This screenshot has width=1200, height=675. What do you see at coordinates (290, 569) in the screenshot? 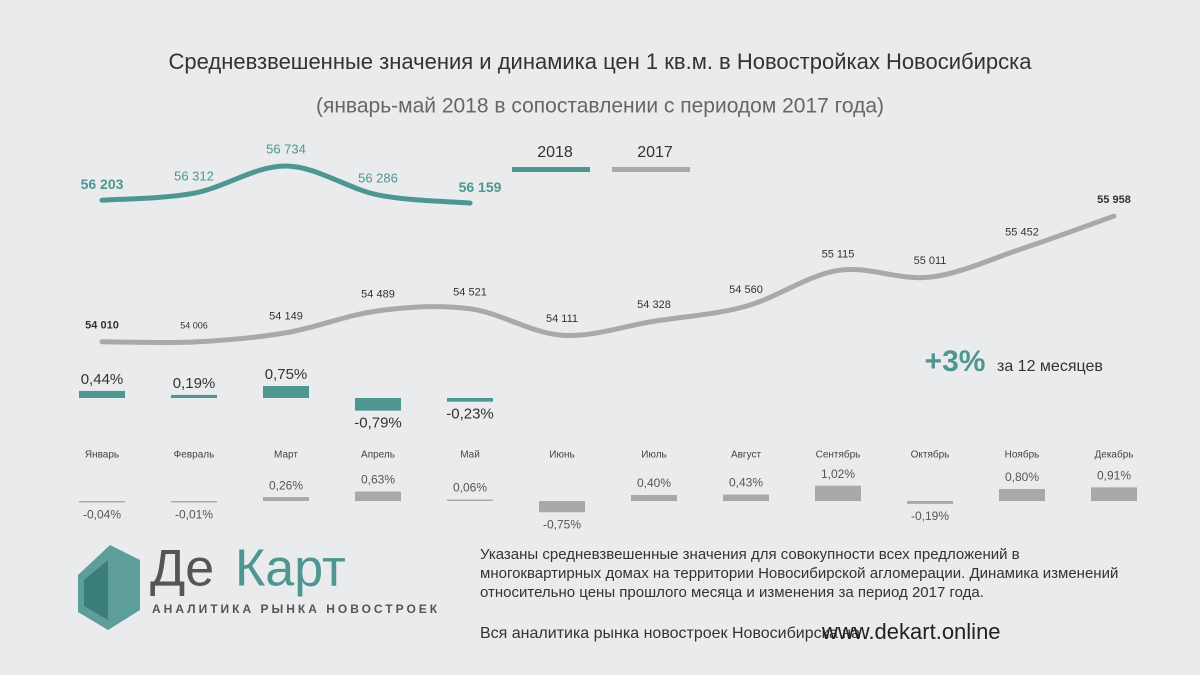
I see `brand-part2: Карт` at bounding box center [290, 569].